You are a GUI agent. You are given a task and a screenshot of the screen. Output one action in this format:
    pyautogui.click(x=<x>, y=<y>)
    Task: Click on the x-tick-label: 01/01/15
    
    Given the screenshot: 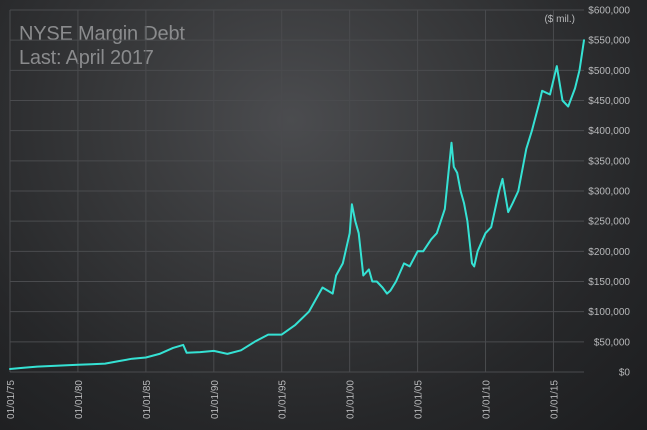 What is the action you would take?
    pyautogui.click(x=554, y=399)
    